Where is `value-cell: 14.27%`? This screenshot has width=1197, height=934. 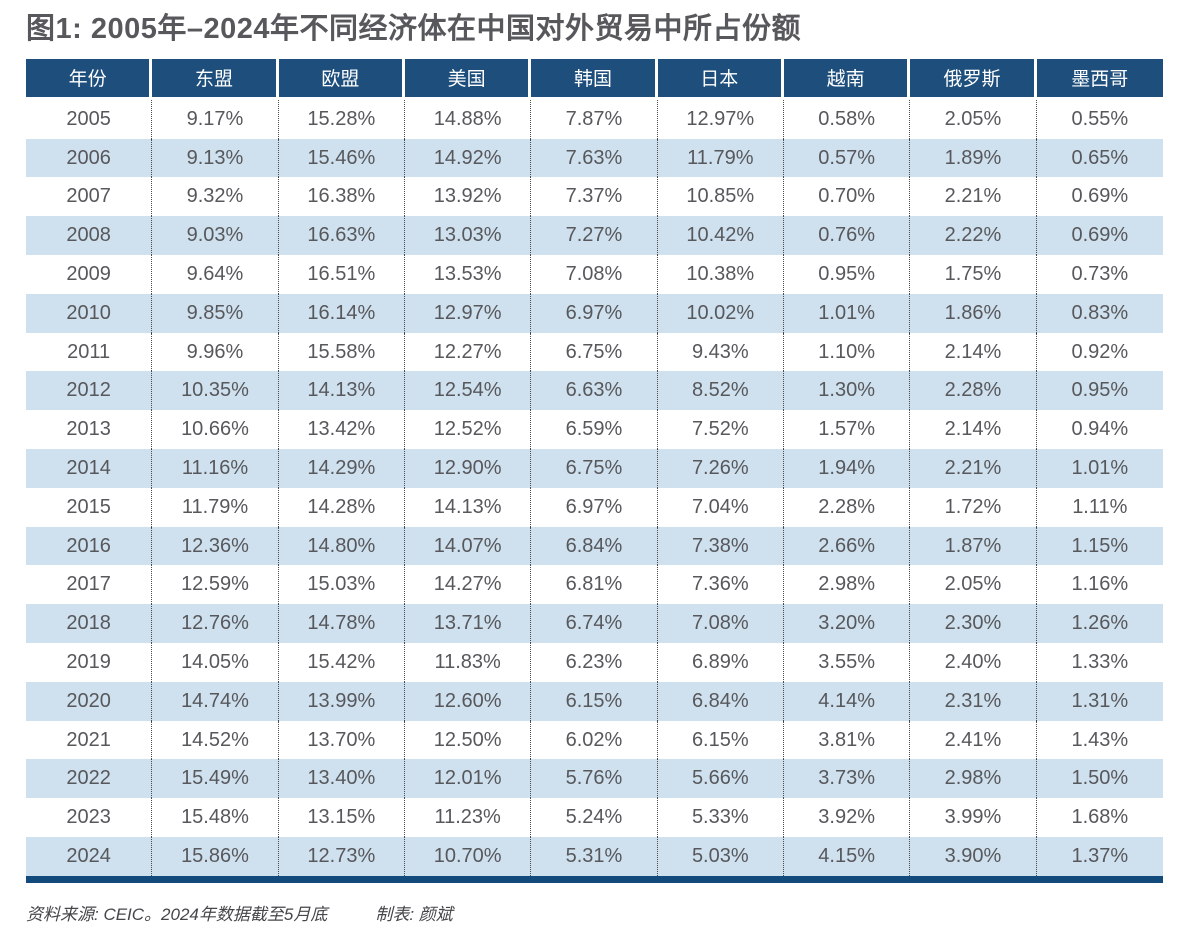
value-cell: 14.27% is located at coordinates (468, 585).